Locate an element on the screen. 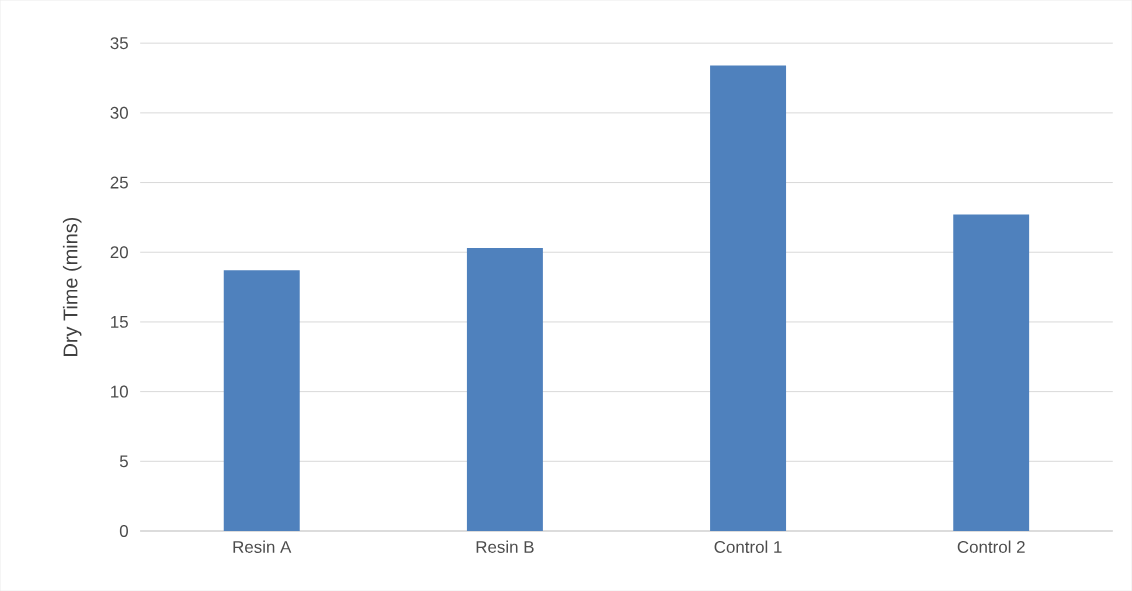 The width and height of the screenshot is (1132, 591). x-tick-label: Control 1 is located at coordinates (748, 546).